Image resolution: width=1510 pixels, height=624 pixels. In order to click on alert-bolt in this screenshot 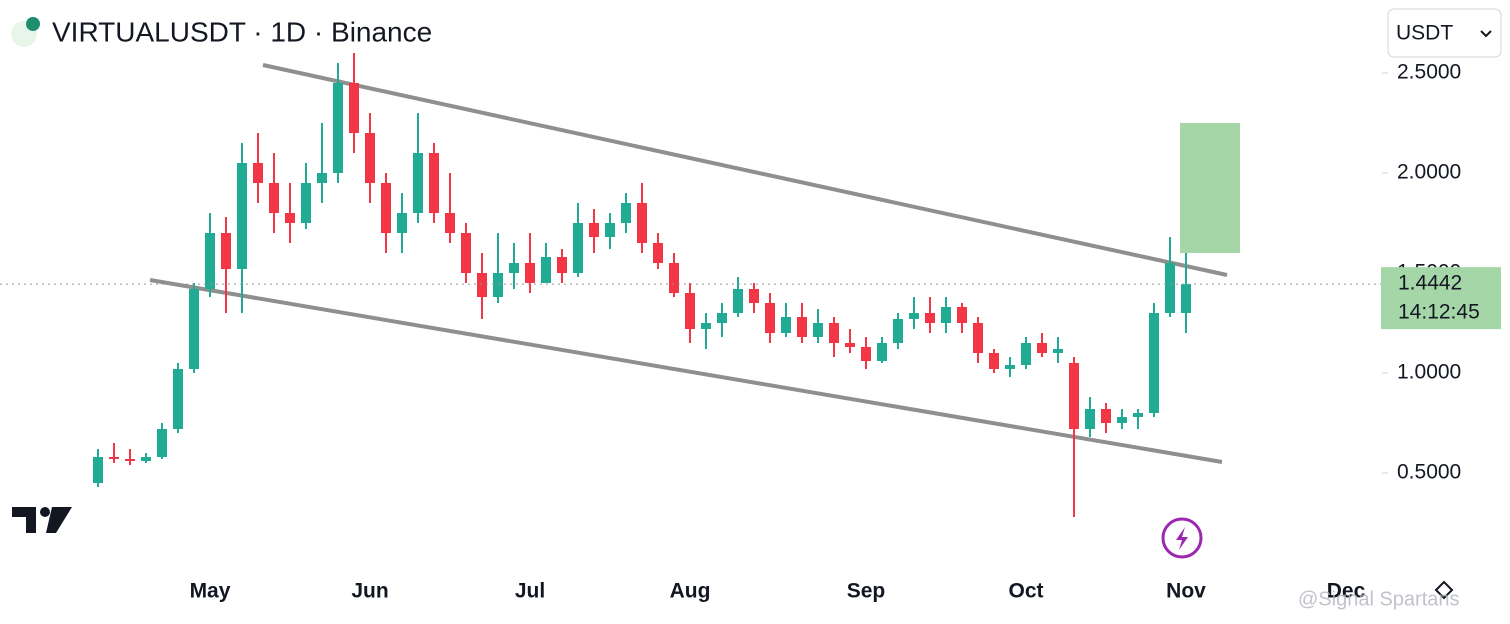, I will do `click(1182, 538)`.